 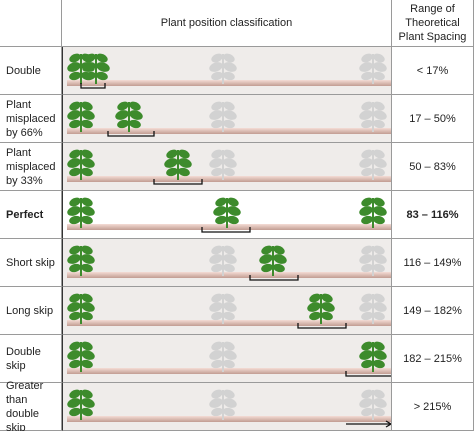 I want to click on row-range: 149 – 182%, so click(x=433, y=311).